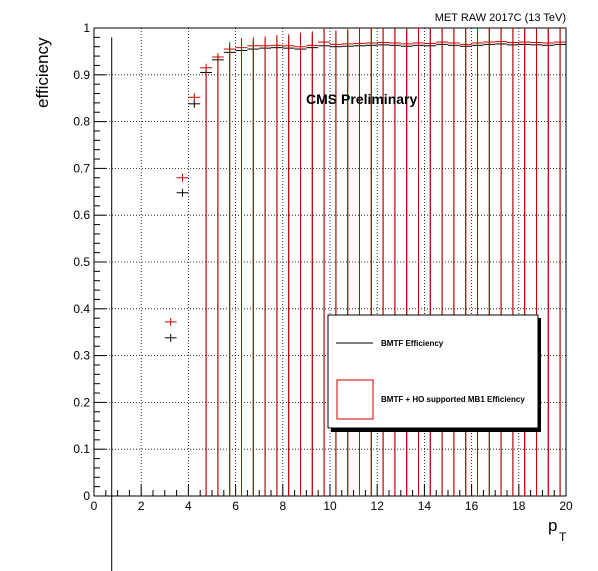 This screenshot has width=598, height=571. What do you see at coordinates (361, 99) in the screenshot?
I see `cms-preliminary-label: CMS Preliminary` at bounding box center [361, 99].